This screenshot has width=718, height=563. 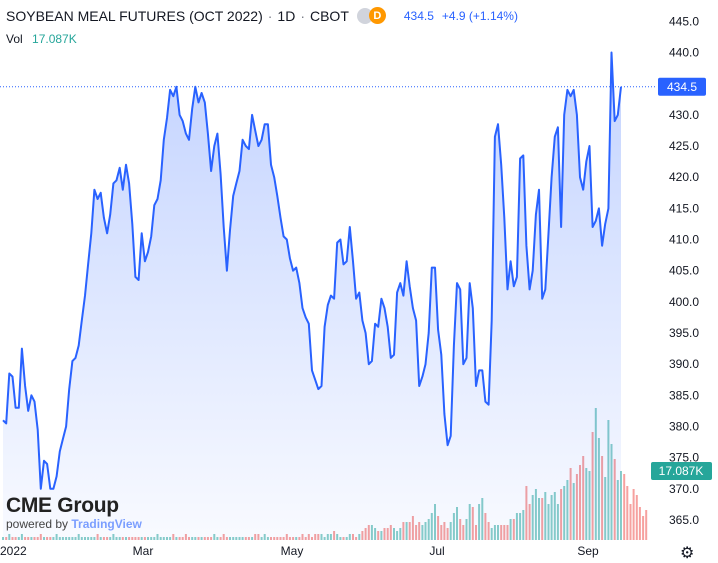 I want to click on last-price-tag, so click(x=682, y=86).